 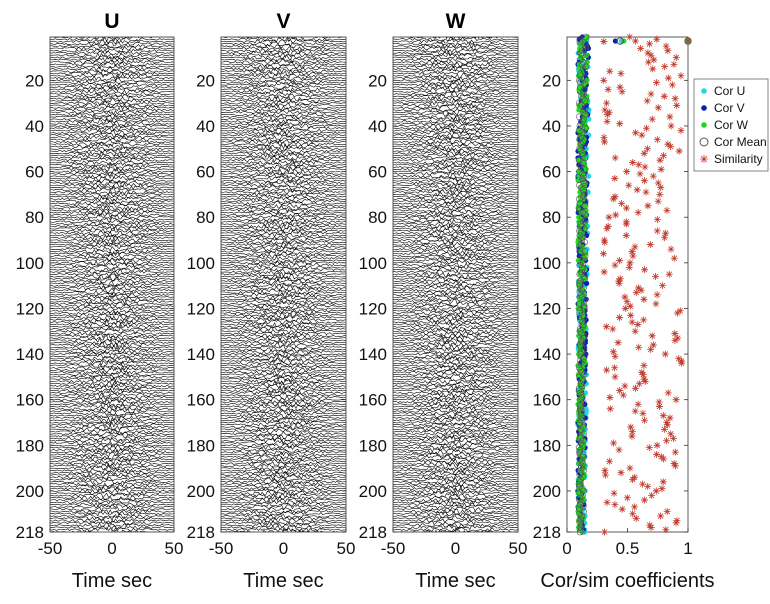 What do you see at coordinates (34, 172) in the screenshot?
I see `panel-0-ytick-label-2: 60` at bounding box center [34, 172].